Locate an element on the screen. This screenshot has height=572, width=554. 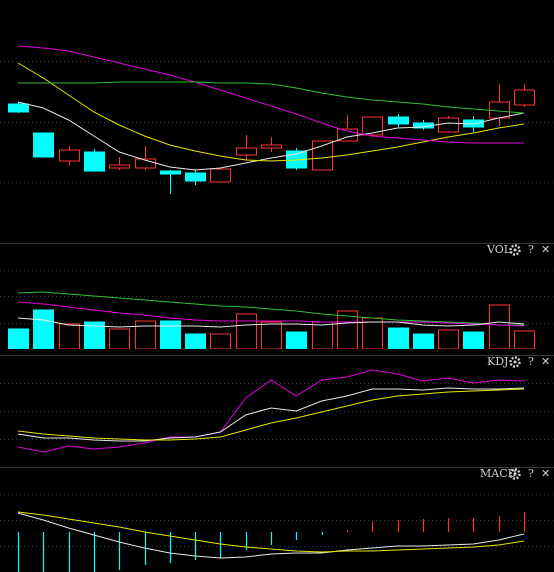
panel-title: KDJ is located at coordinates (497, 361).